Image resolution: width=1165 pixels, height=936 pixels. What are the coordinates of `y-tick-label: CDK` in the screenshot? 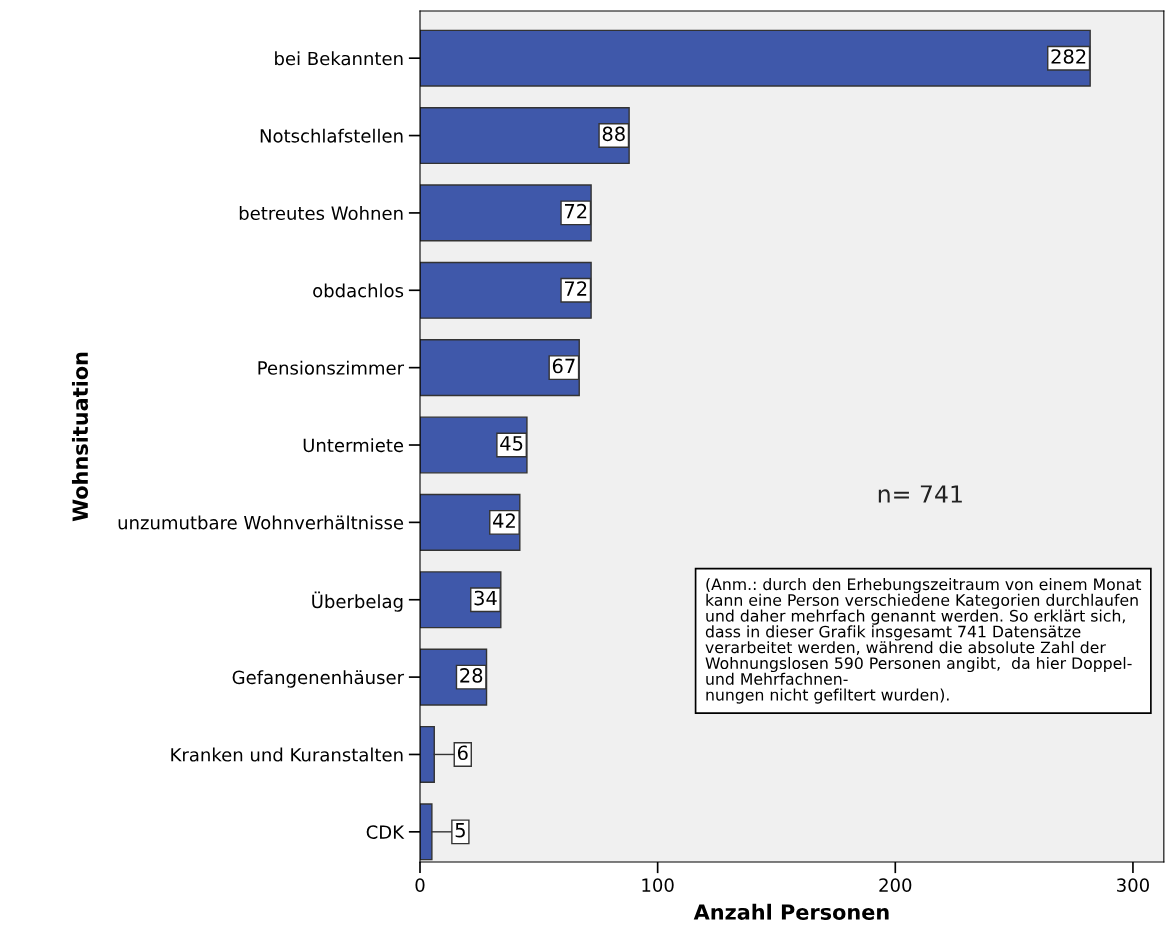 It's located at (385, 832).